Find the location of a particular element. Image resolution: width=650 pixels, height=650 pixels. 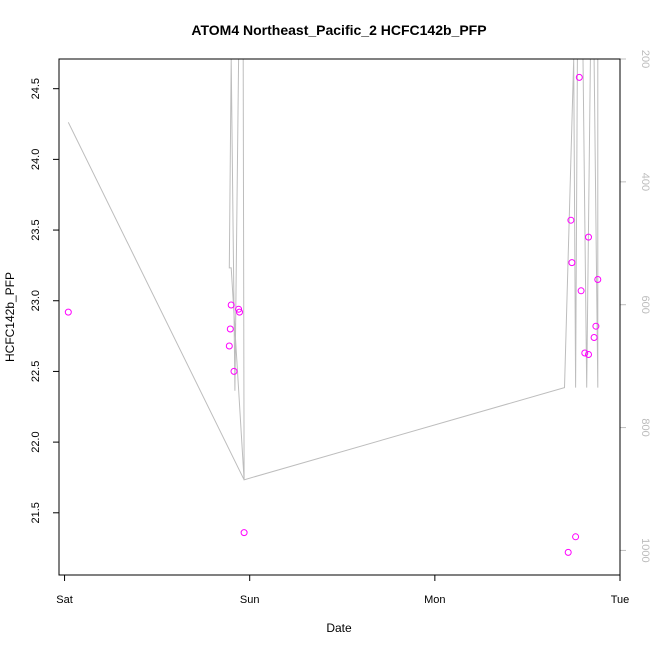

x-axis-label: Date is located at coordinates (339, 628).